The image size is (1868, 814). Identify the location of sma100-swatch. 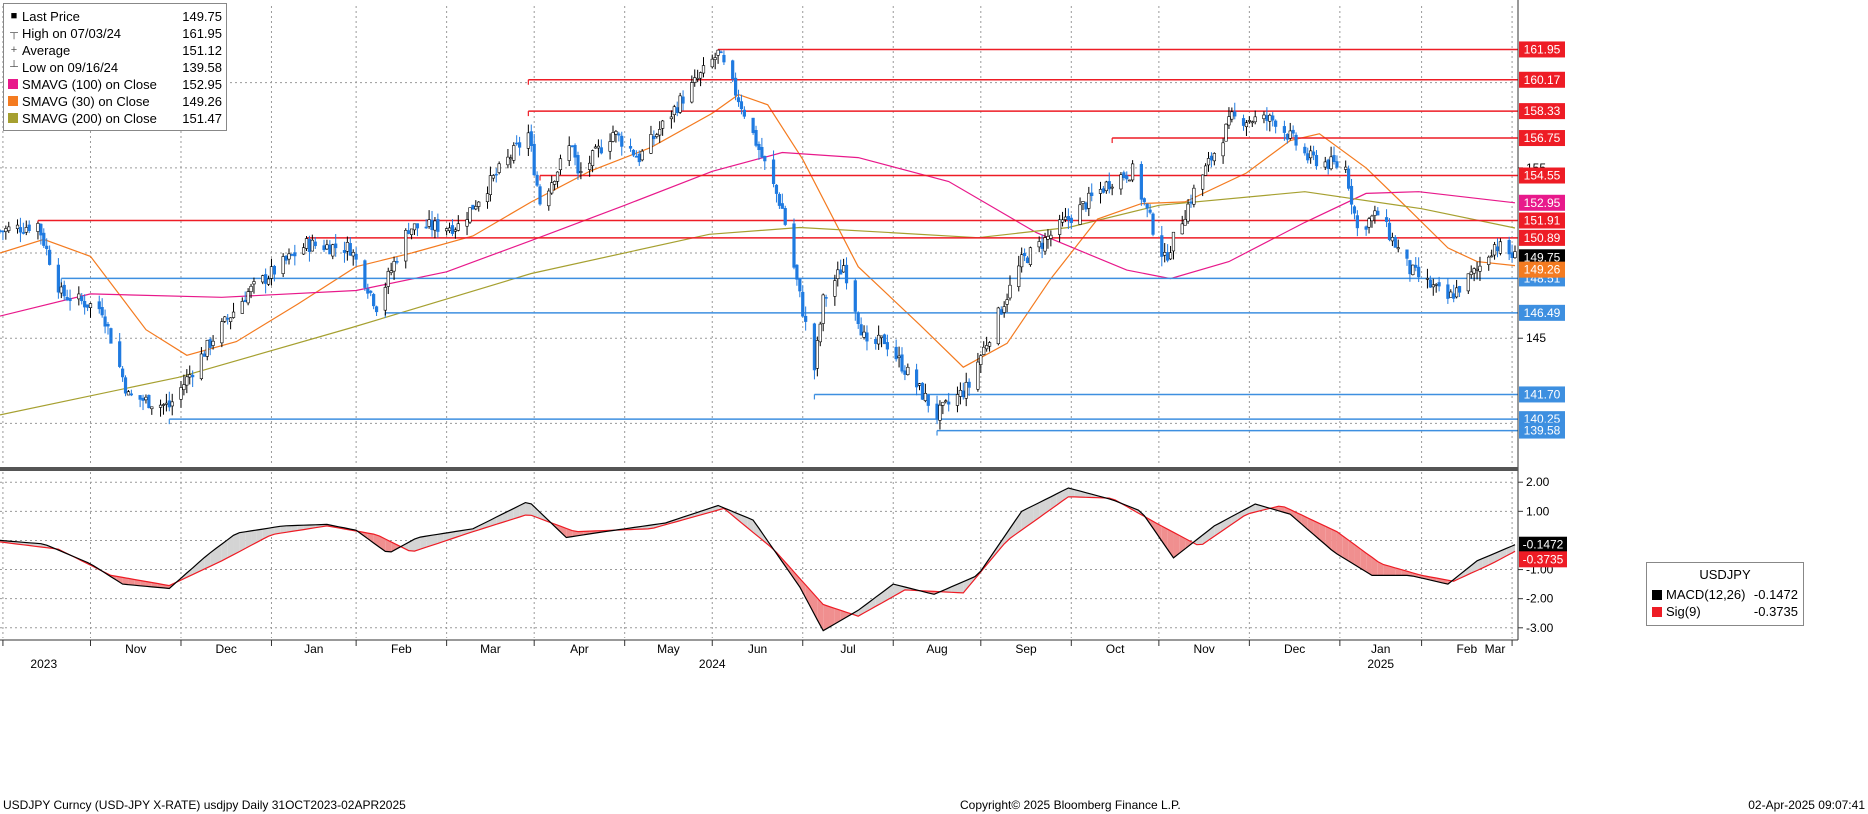
(13, 84).